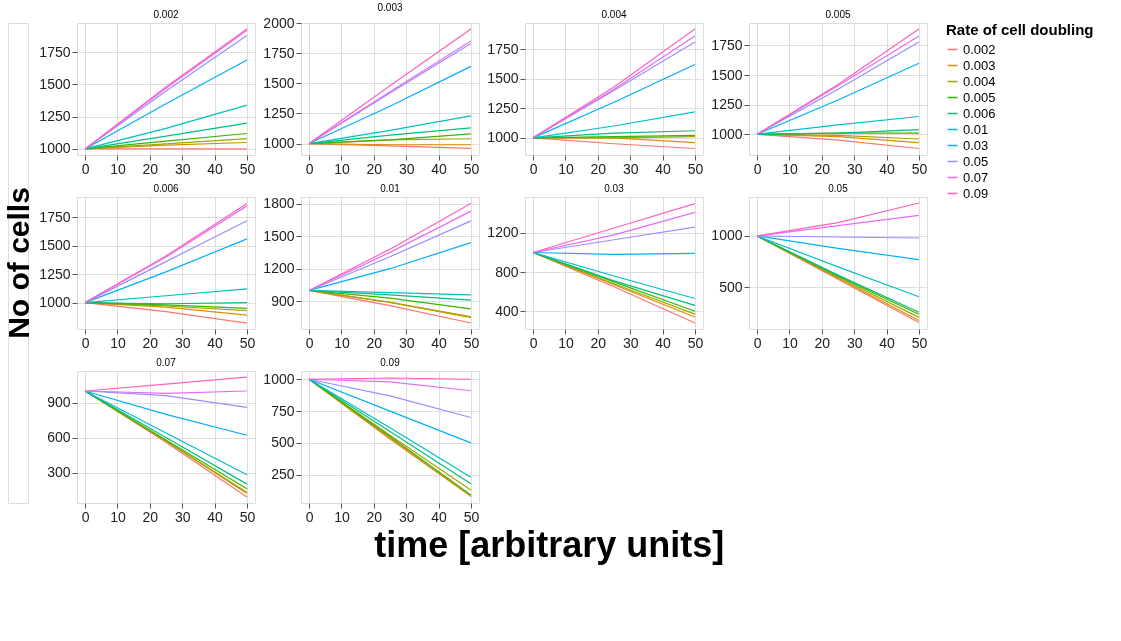 Image resolution: width=1121 pixels, height=641 pixels. Describe the element at coordinates (18, 263) in the screenshot. I see `y-axis-title: No of cells` at that location.